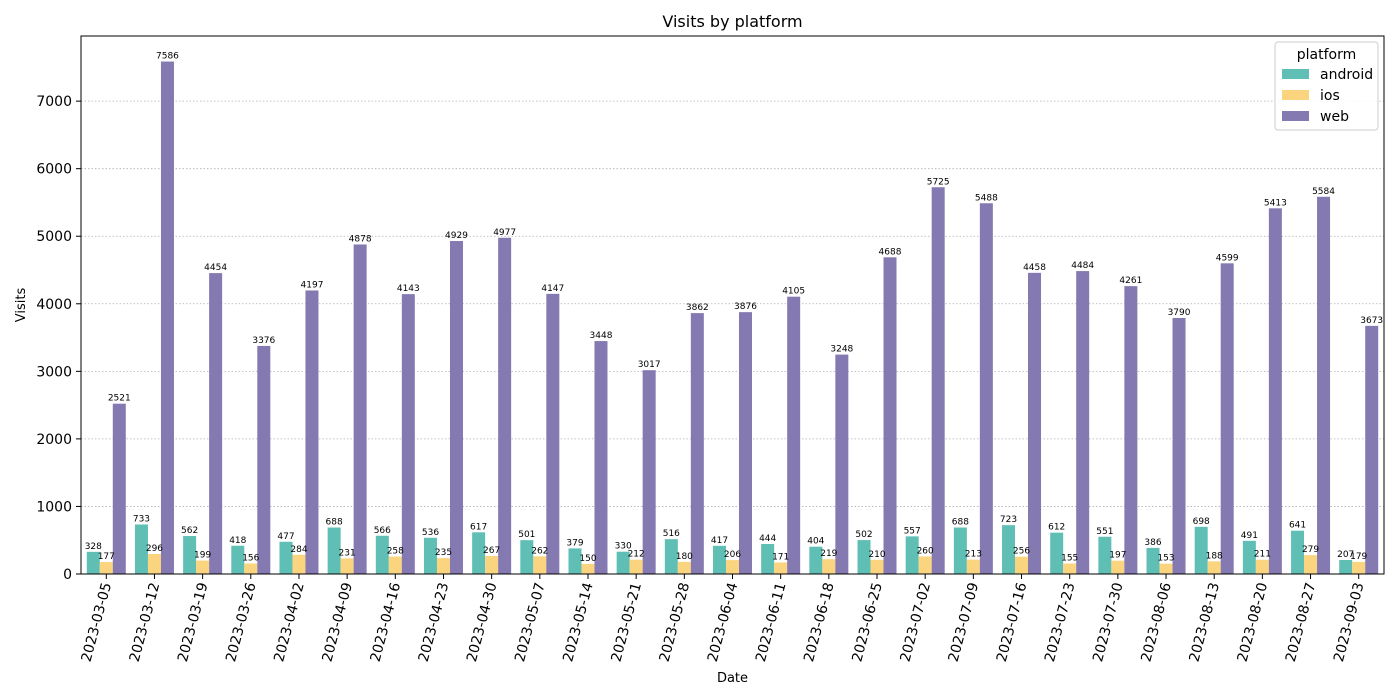 This screenshot has height=700, width=1400. I want to click on y-tick-label: 3000, so click(54, 372).